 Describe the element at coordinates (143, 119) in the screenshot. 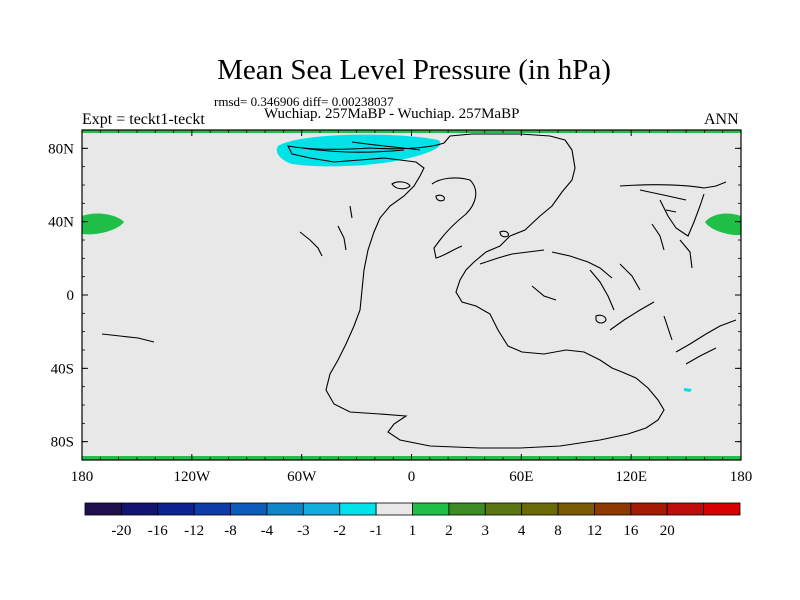

I see `experiment-label: Expt = teckt1-teckt` at that location.